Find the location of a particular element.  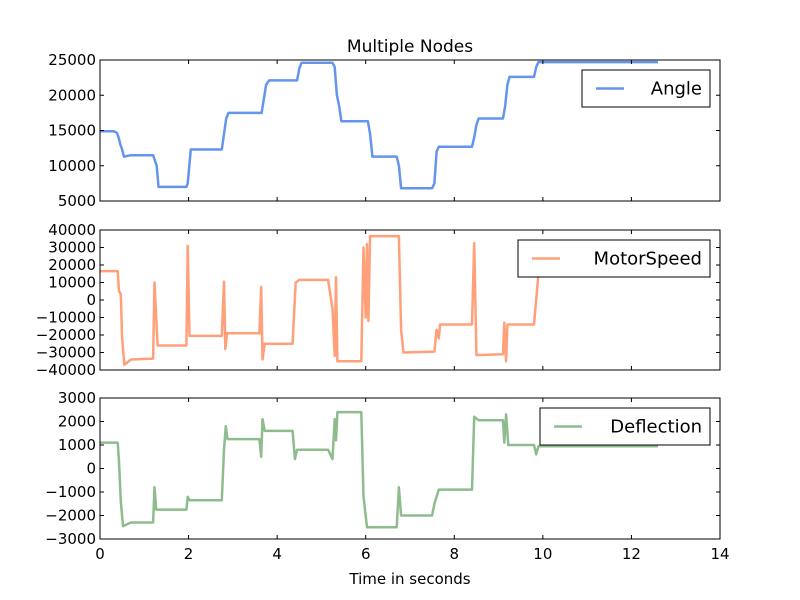

y-tick-label: −3000 is located at coordinates (70, 539).